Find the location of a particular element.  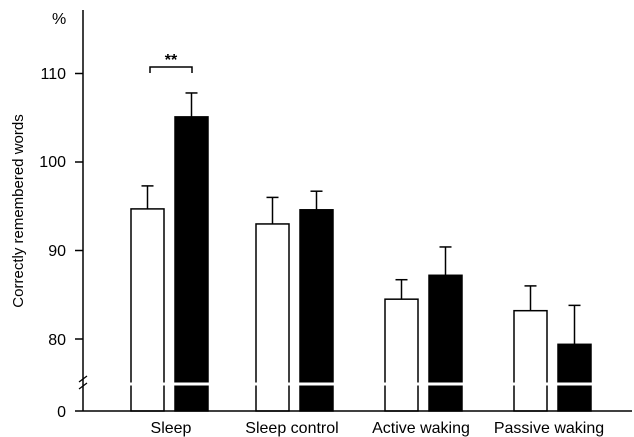

category-label-sleep-control: Sleep control is located at coordinates (291, 428).